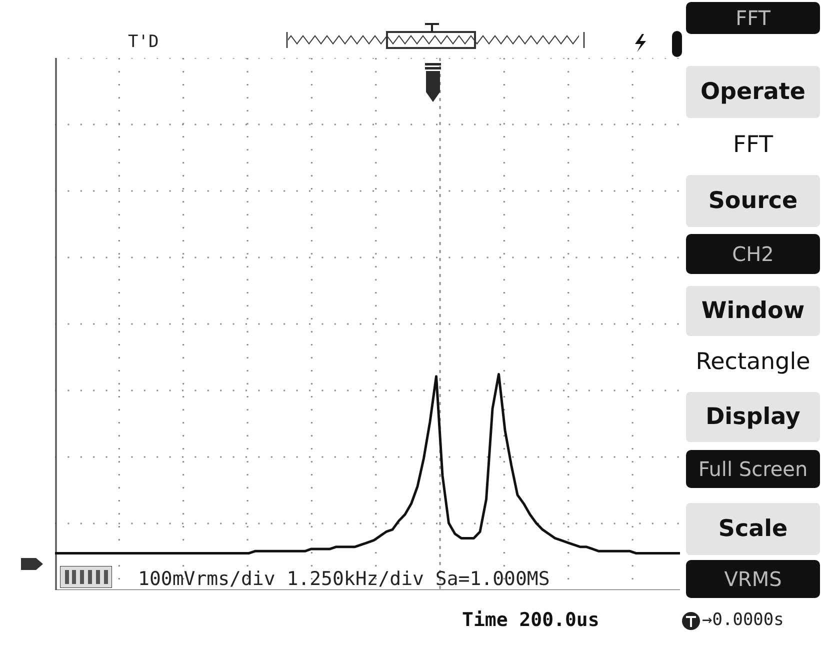 The height and width of the screenshot is (648, 829). Describe the element at coordinates (753, 579) in the screenshot. I see `text: VRMS` at that location.